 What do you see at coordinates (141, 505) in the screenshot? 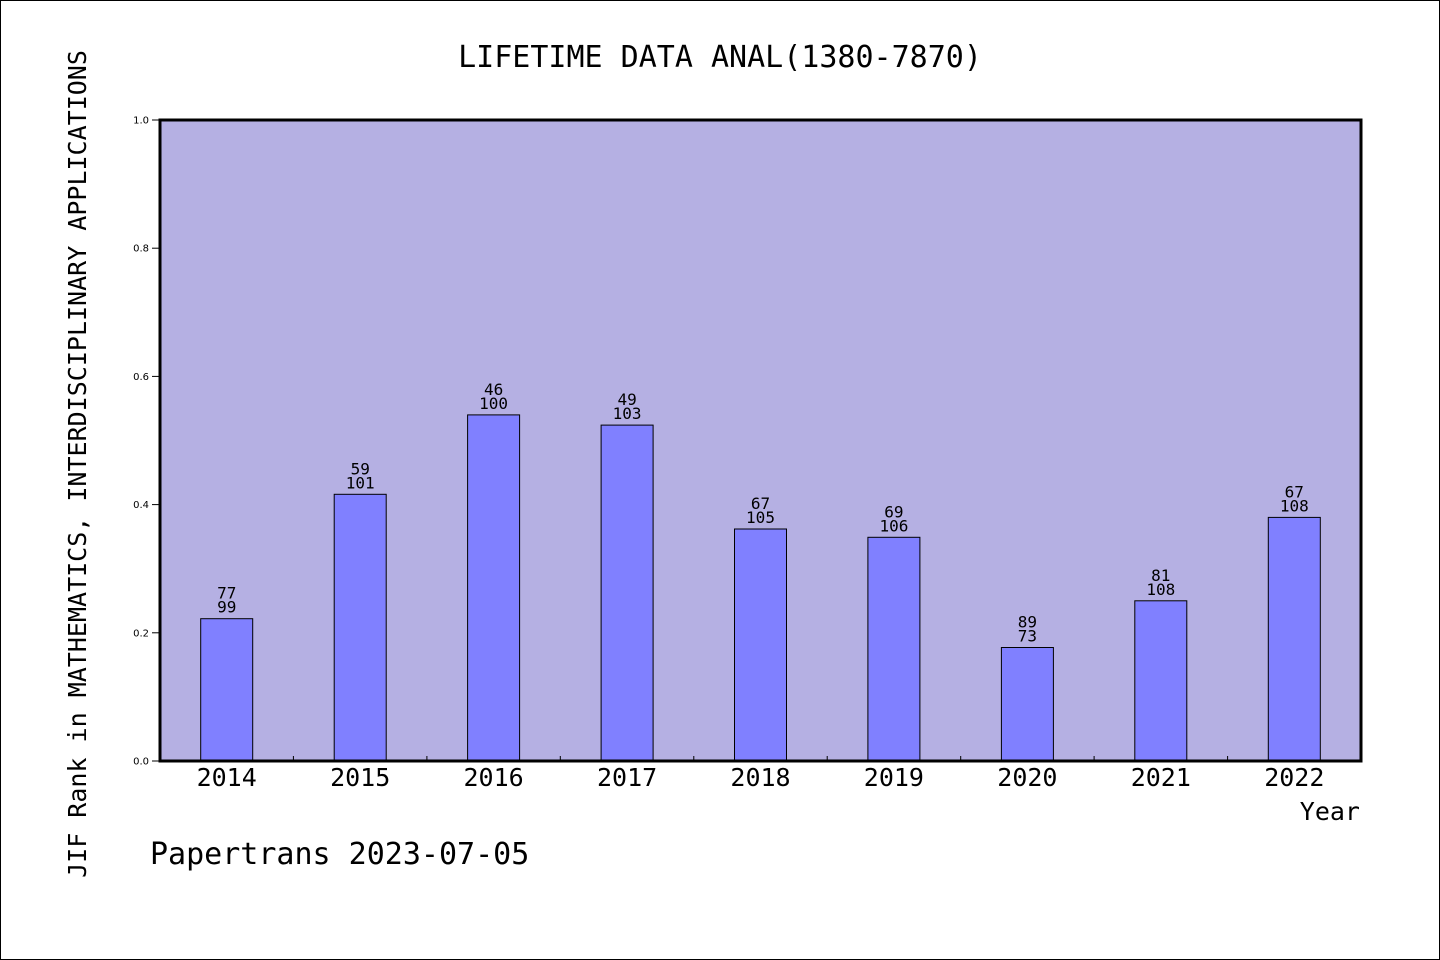
I see `y-tick-label: 0.4` at bounding box center [141, 505].